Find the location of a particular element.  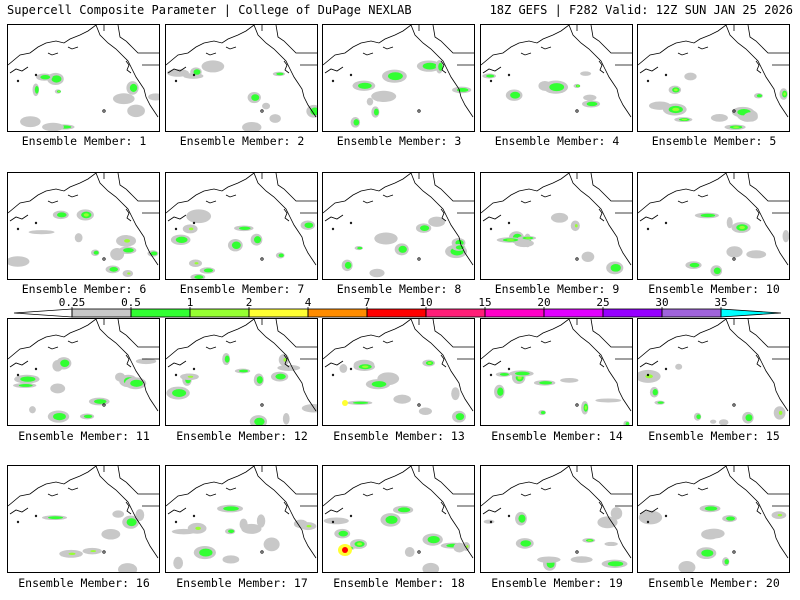

ensemble-member-label: Ensemble Member: 4 is located at coordinates (557, 141).